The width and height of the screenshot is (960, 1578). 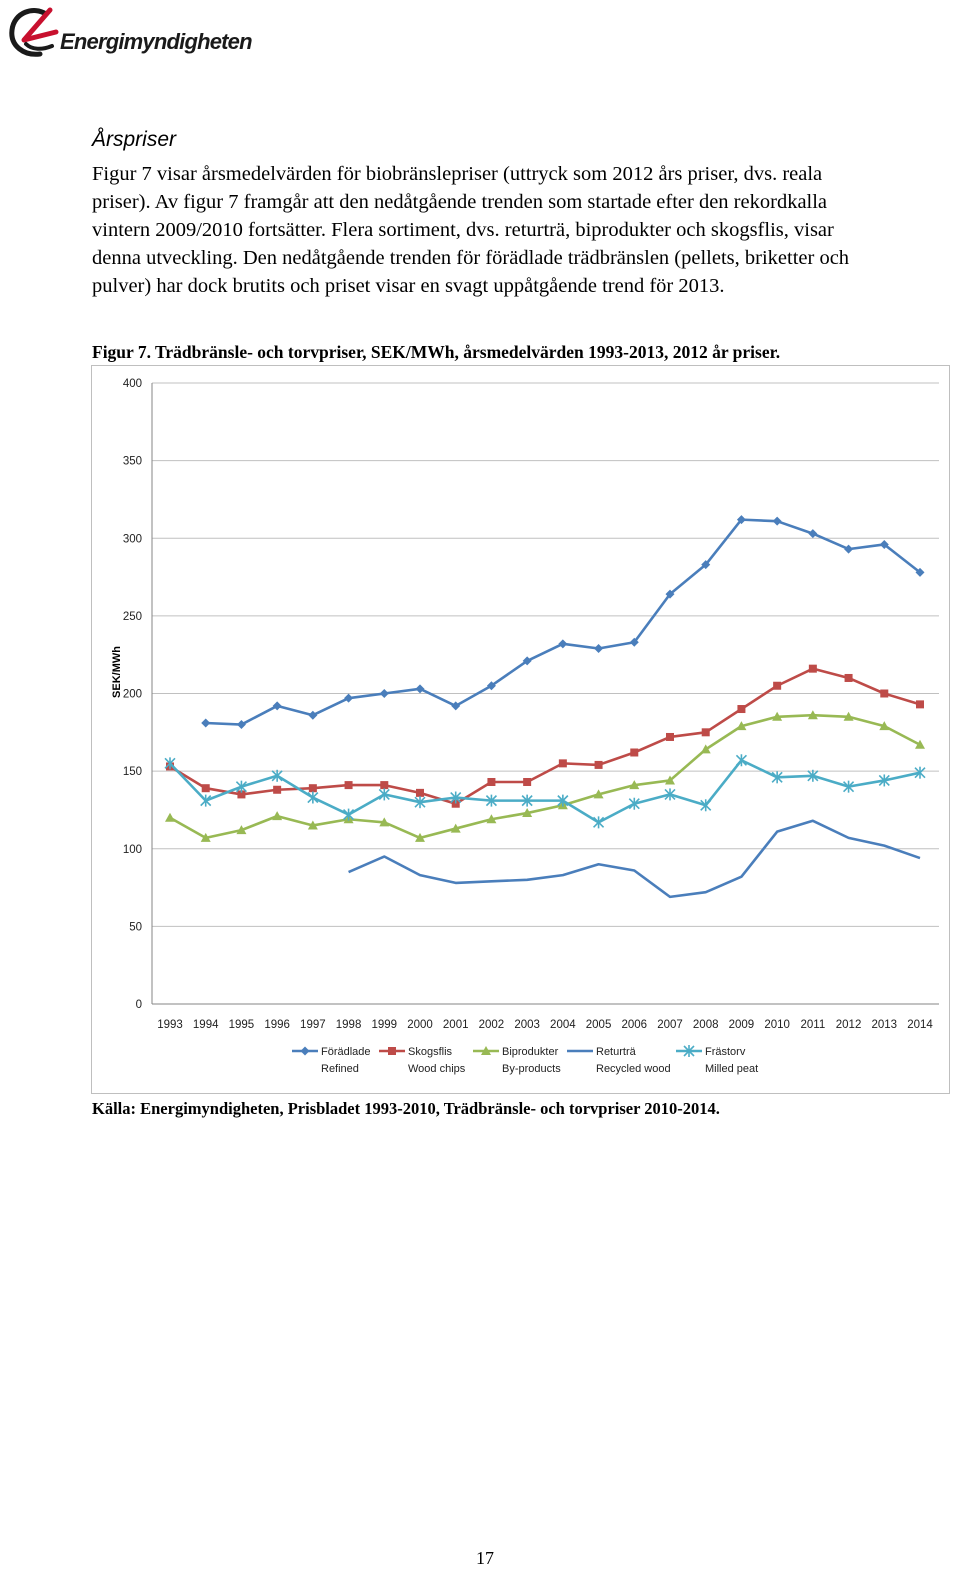 What do you see at coordinates (717, 1060) in the screenshot?
I see `legend-item: Frästorv Milled peat` at bounding box center [717, 1060].